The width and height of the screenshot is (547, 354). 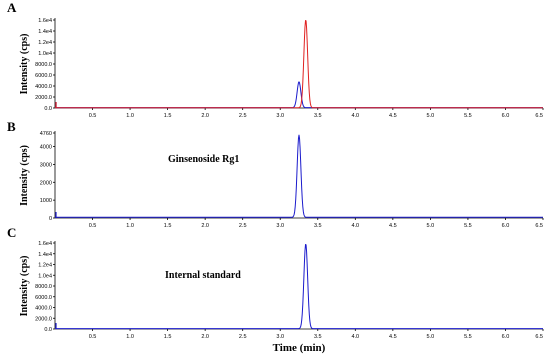 I want to click on x-axis-label: Time (min), so click(x=299, y=348).